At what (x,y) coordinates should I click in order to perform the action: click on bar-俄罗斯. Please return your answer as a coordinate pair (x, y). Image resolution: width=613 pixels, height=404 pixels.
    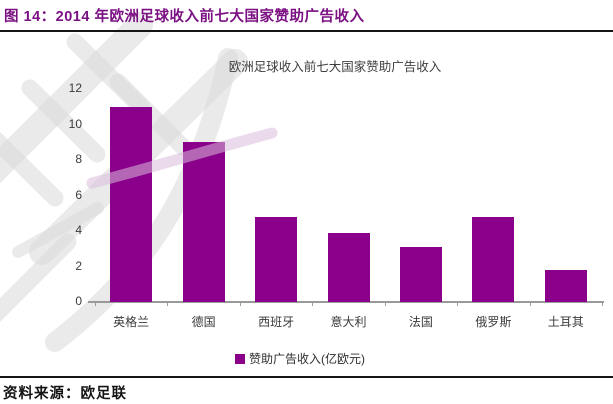
    Looking at the image, I should click on (493, 259).